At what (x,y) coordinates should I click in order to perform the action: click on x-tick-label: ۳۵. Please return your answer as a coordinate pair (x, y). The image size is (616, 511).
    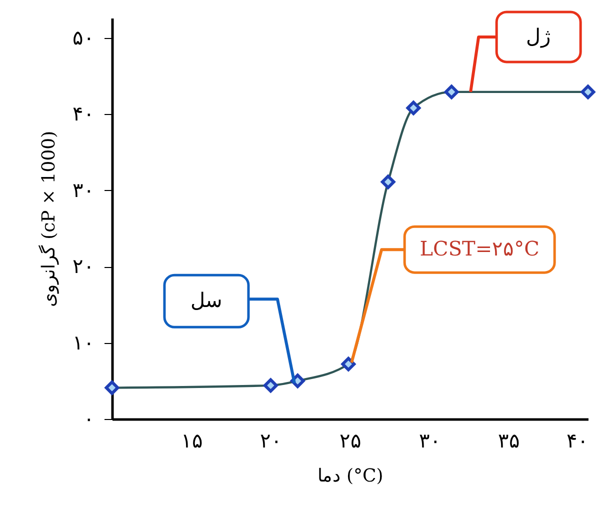
    Looking at the image, I should click on (509, 440).